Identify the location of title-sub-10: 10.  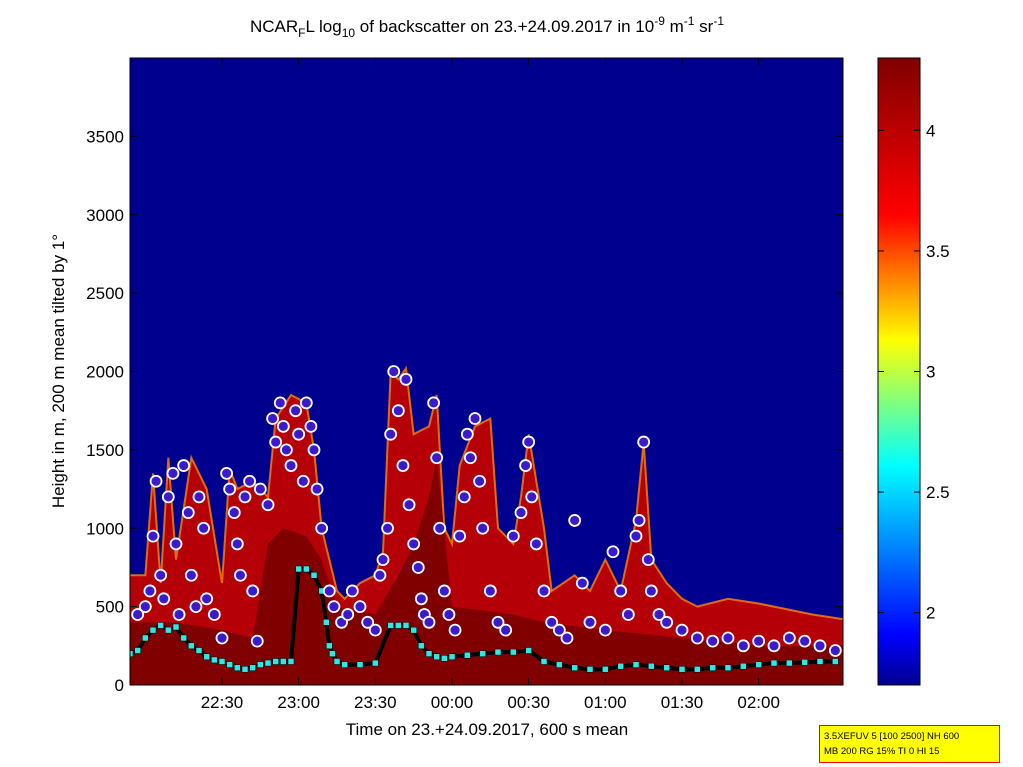
(349, 33).